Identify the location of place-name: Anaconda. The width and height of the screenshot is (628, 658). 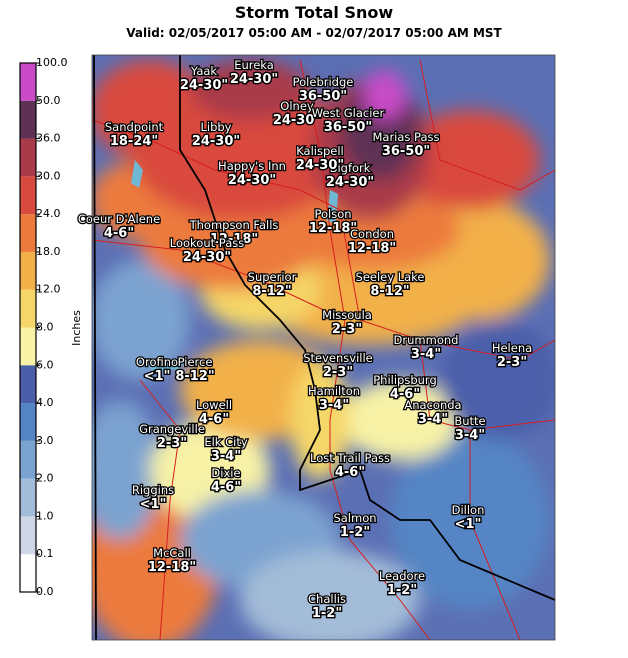
(432, 405).